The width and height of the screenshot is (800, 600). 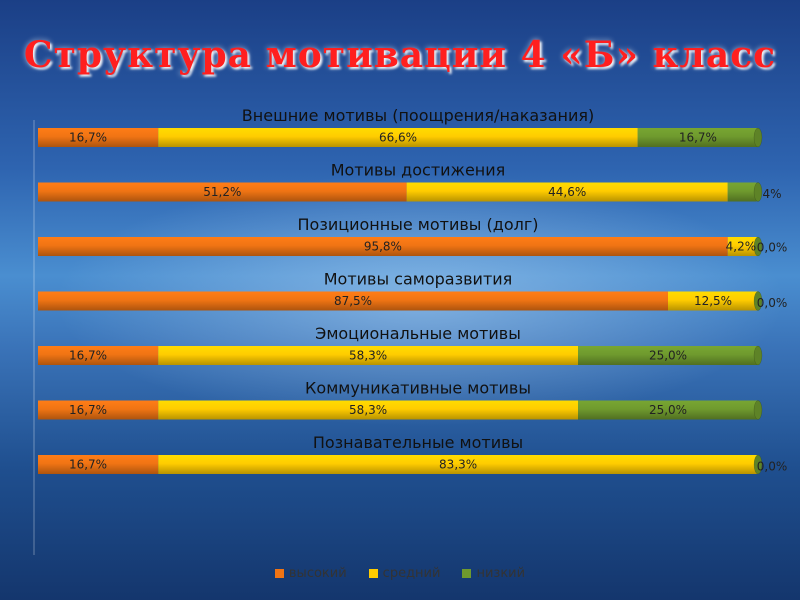 What do you see at coordinates (418, 388) in the screenshot?
I see `category-label: Коммуникативные мотивы` at bounding box center [418, 388].